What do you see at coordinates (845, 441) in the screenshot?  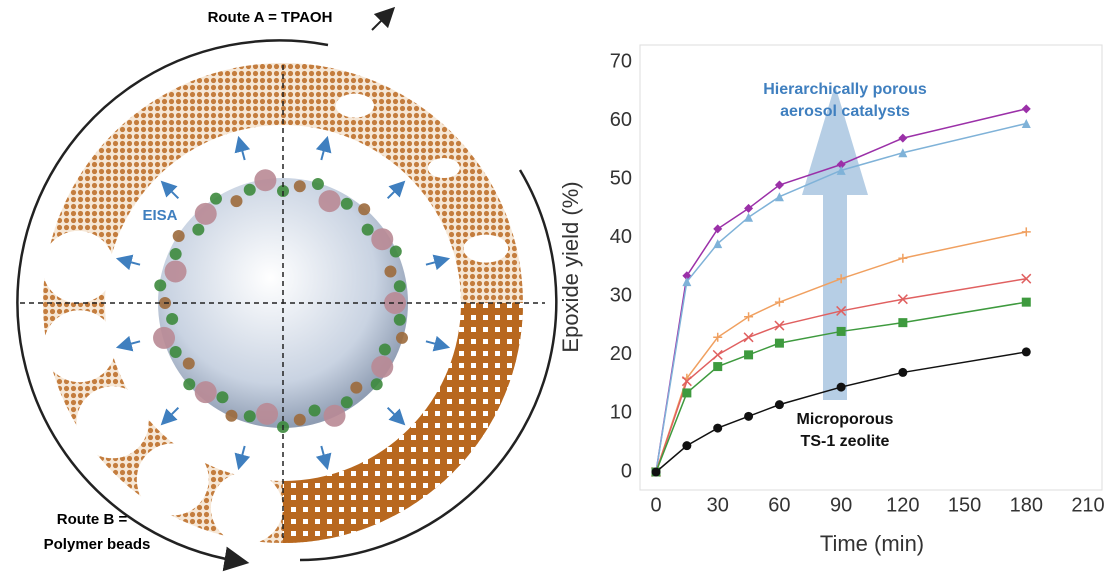 I see `annotation: TS-1 zeolite` at bounding box center [845, 441].